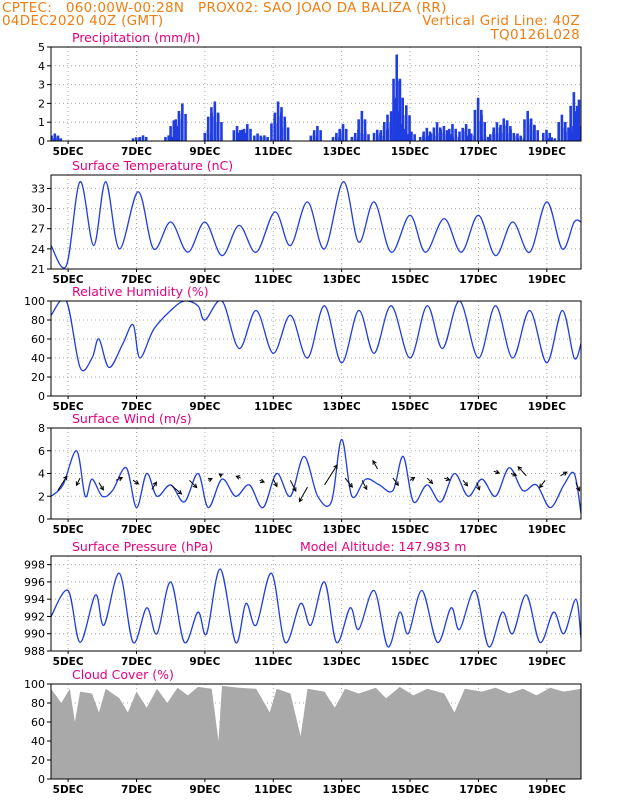  Describe the element at coordinates (38, 269) in the screenshot. I see `y-tick-label: 21` at that location.